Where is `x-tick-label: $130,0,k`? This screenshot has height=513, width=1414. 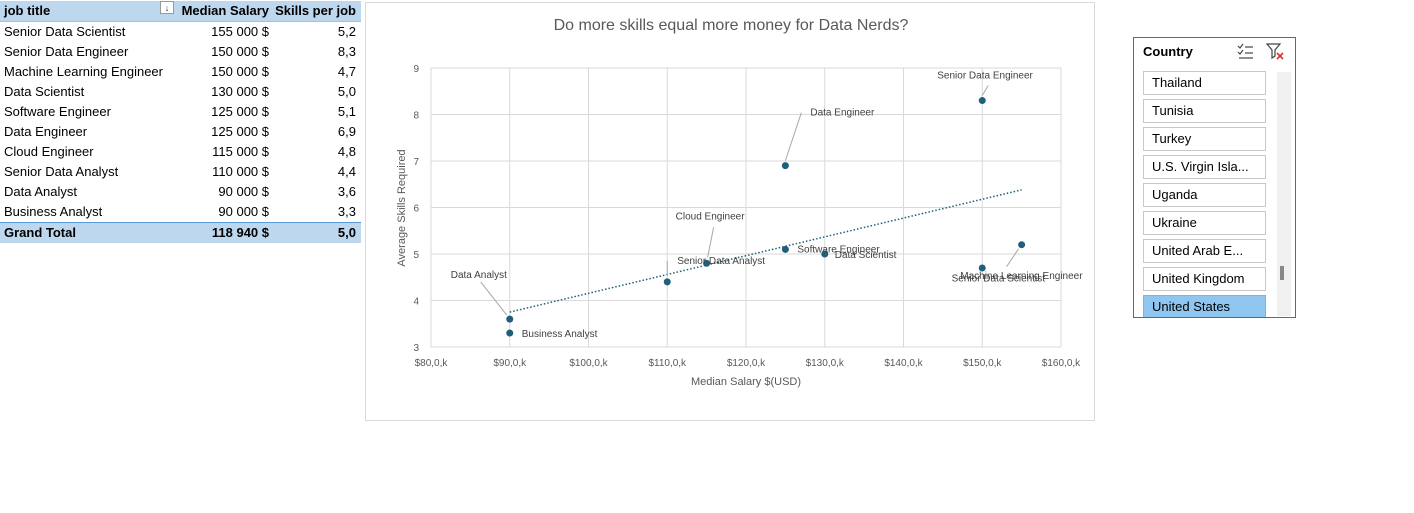 x-tick-label: $130,0,k is located at coordinates (825, 363).